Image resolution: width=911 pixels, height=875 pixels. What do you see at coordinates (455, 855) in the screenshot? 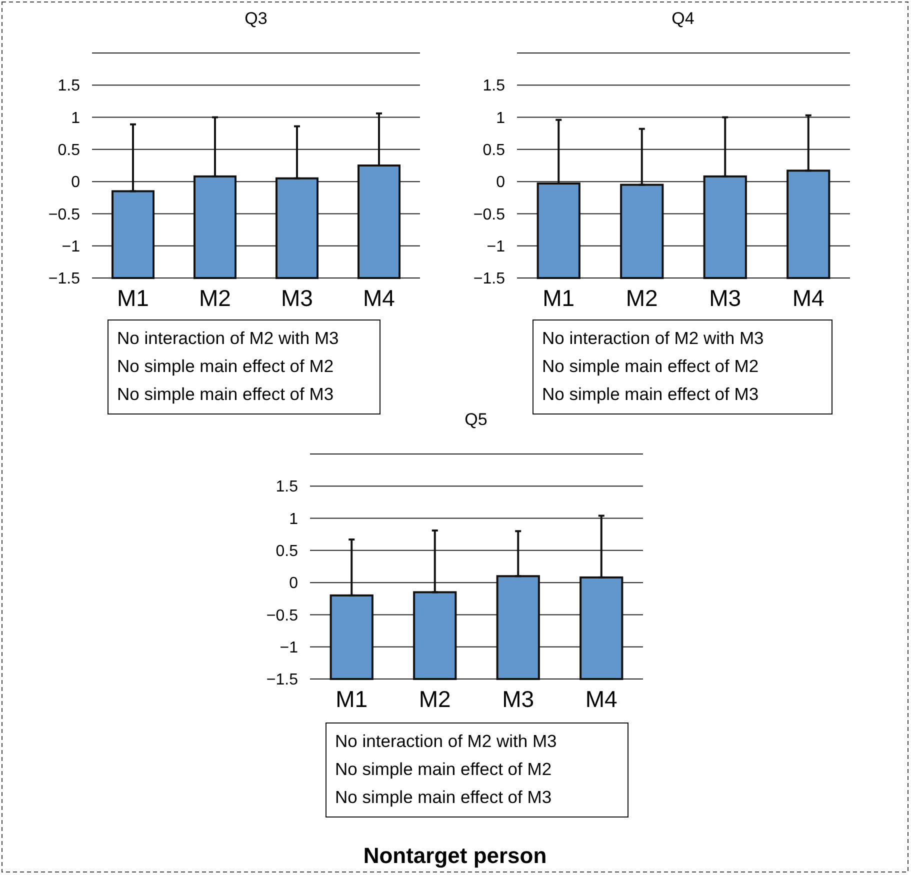
I see `text: Nontarget person` at bounding box center [455, 855].